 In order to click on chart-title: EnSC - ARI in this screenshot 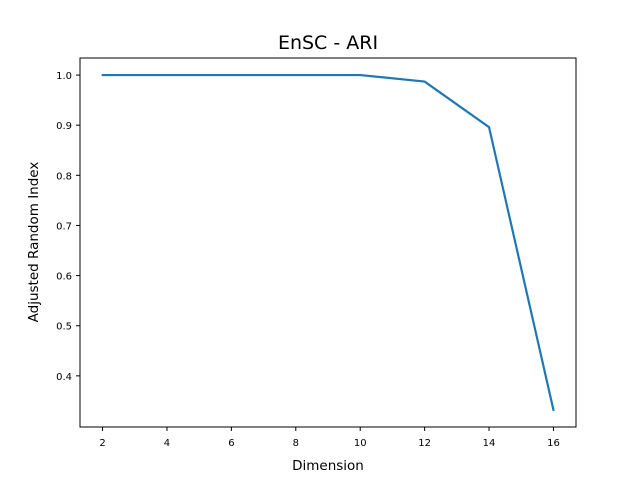, I will do `click(328, 43)`.